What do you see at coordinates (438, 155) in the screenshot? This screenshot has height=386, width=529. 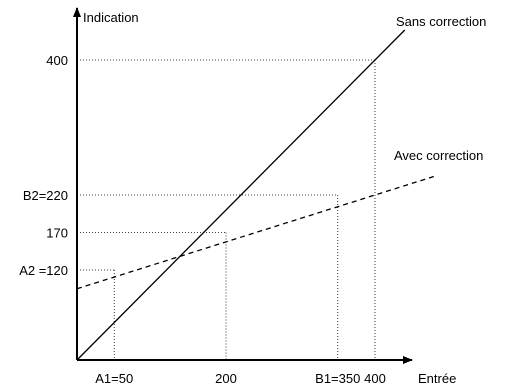 I see `series-label-avec-correction: Avec correction` at bounding box center [438, 155].